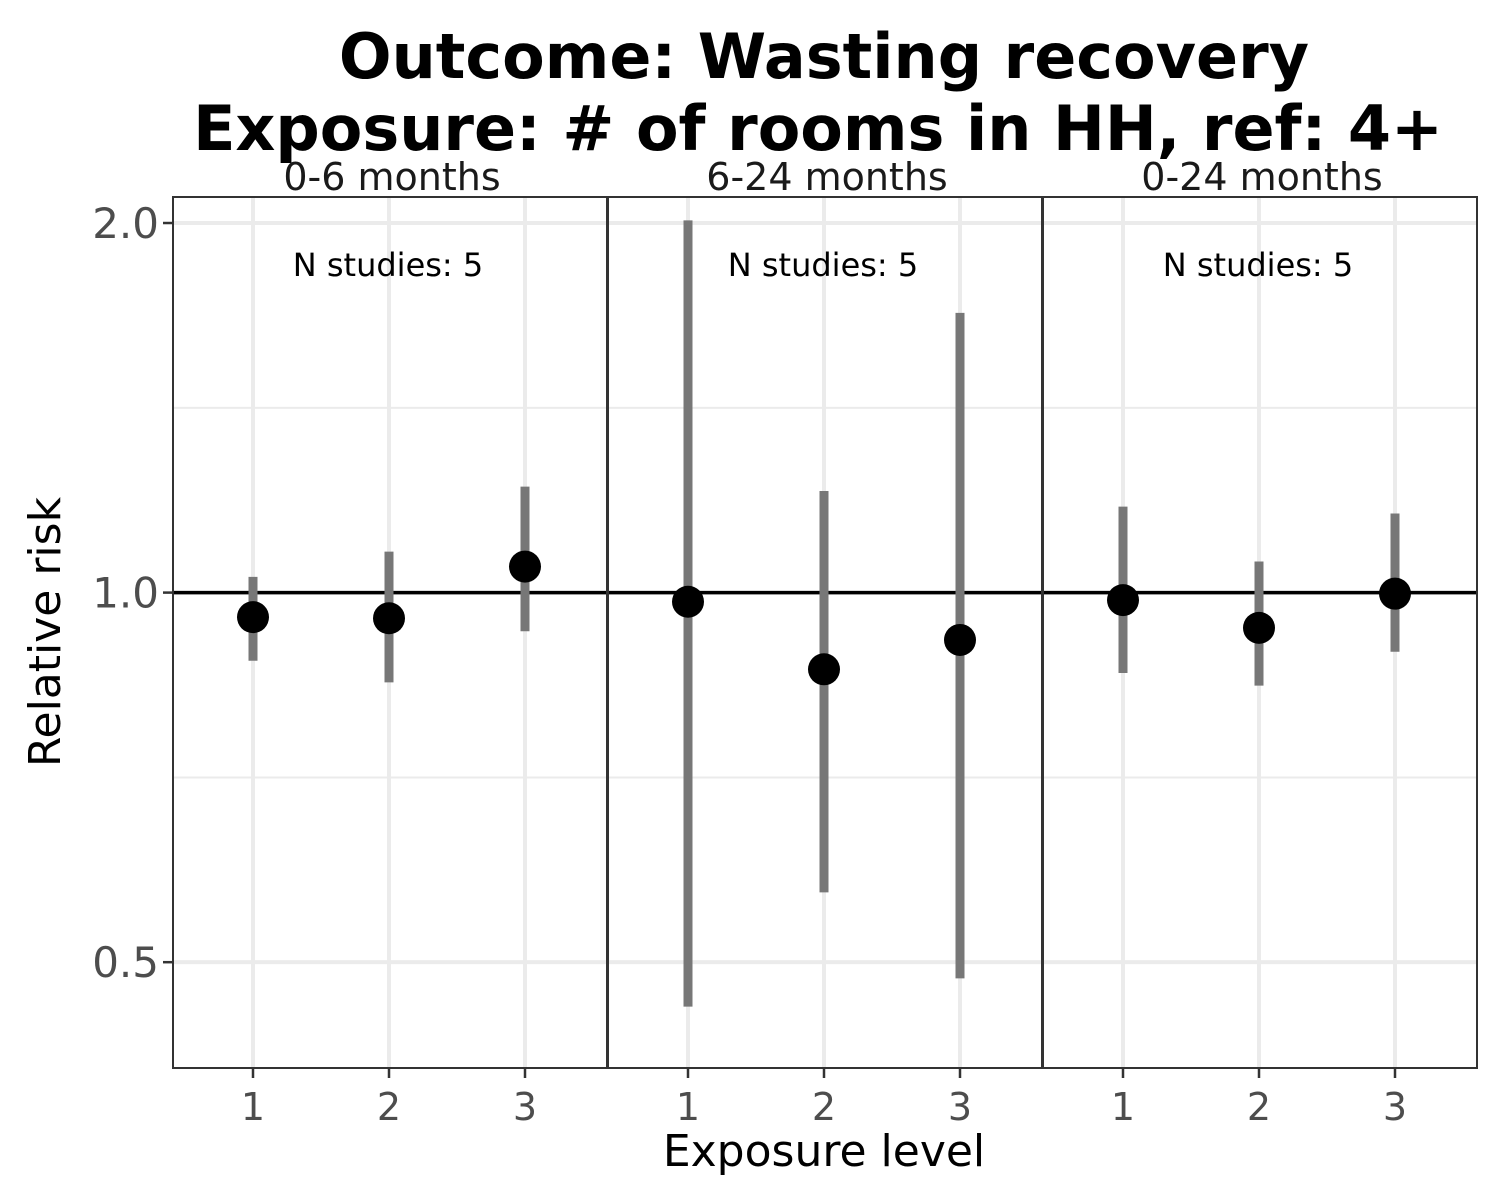 The height and width of the screenshot is (1200, 1500). Describe the element at coordinates (45, 631) in the screenshot. I see `y-axis-label: Relative risk` at that location.